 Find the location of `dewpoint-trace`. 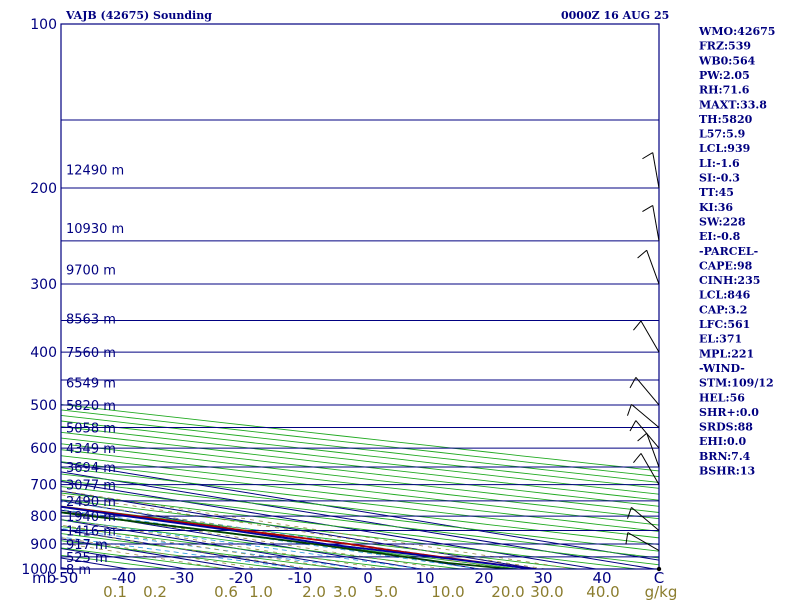

dewpoint-trace is located at coordinates (287, 540).